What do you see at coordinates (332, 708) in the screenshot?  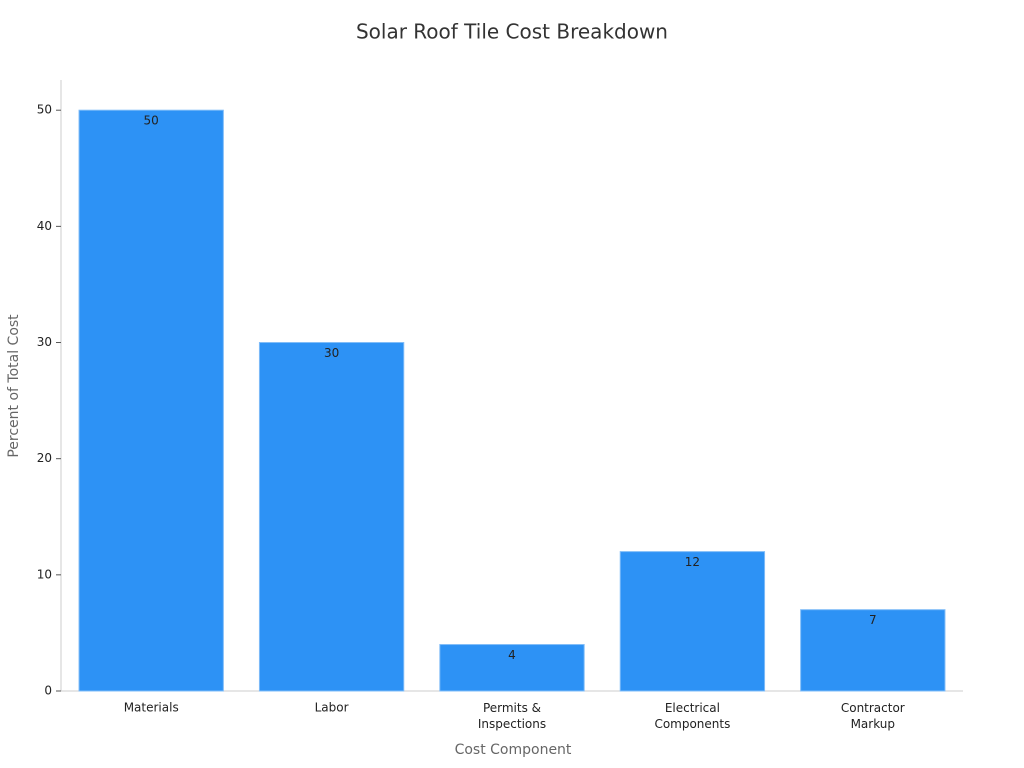 I see `x-tick-label: Labor` at bounding box center [332, 708].